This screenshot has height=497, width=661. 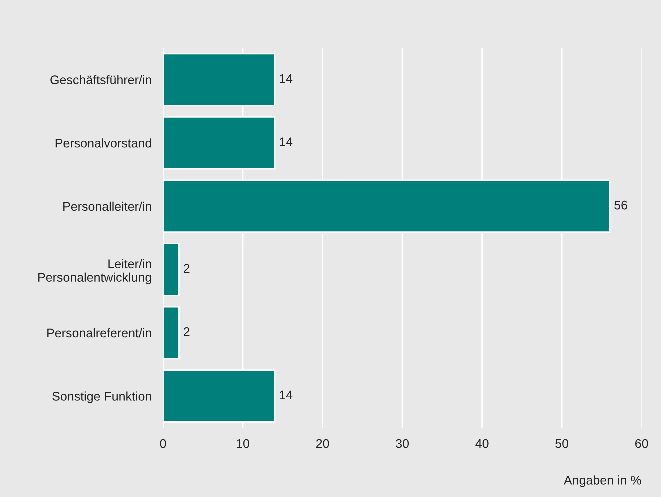 What do you see at coordinates (642, 443) in the screenshot?
I see `x-tick-label: 60` at bounding box center [642, 443].